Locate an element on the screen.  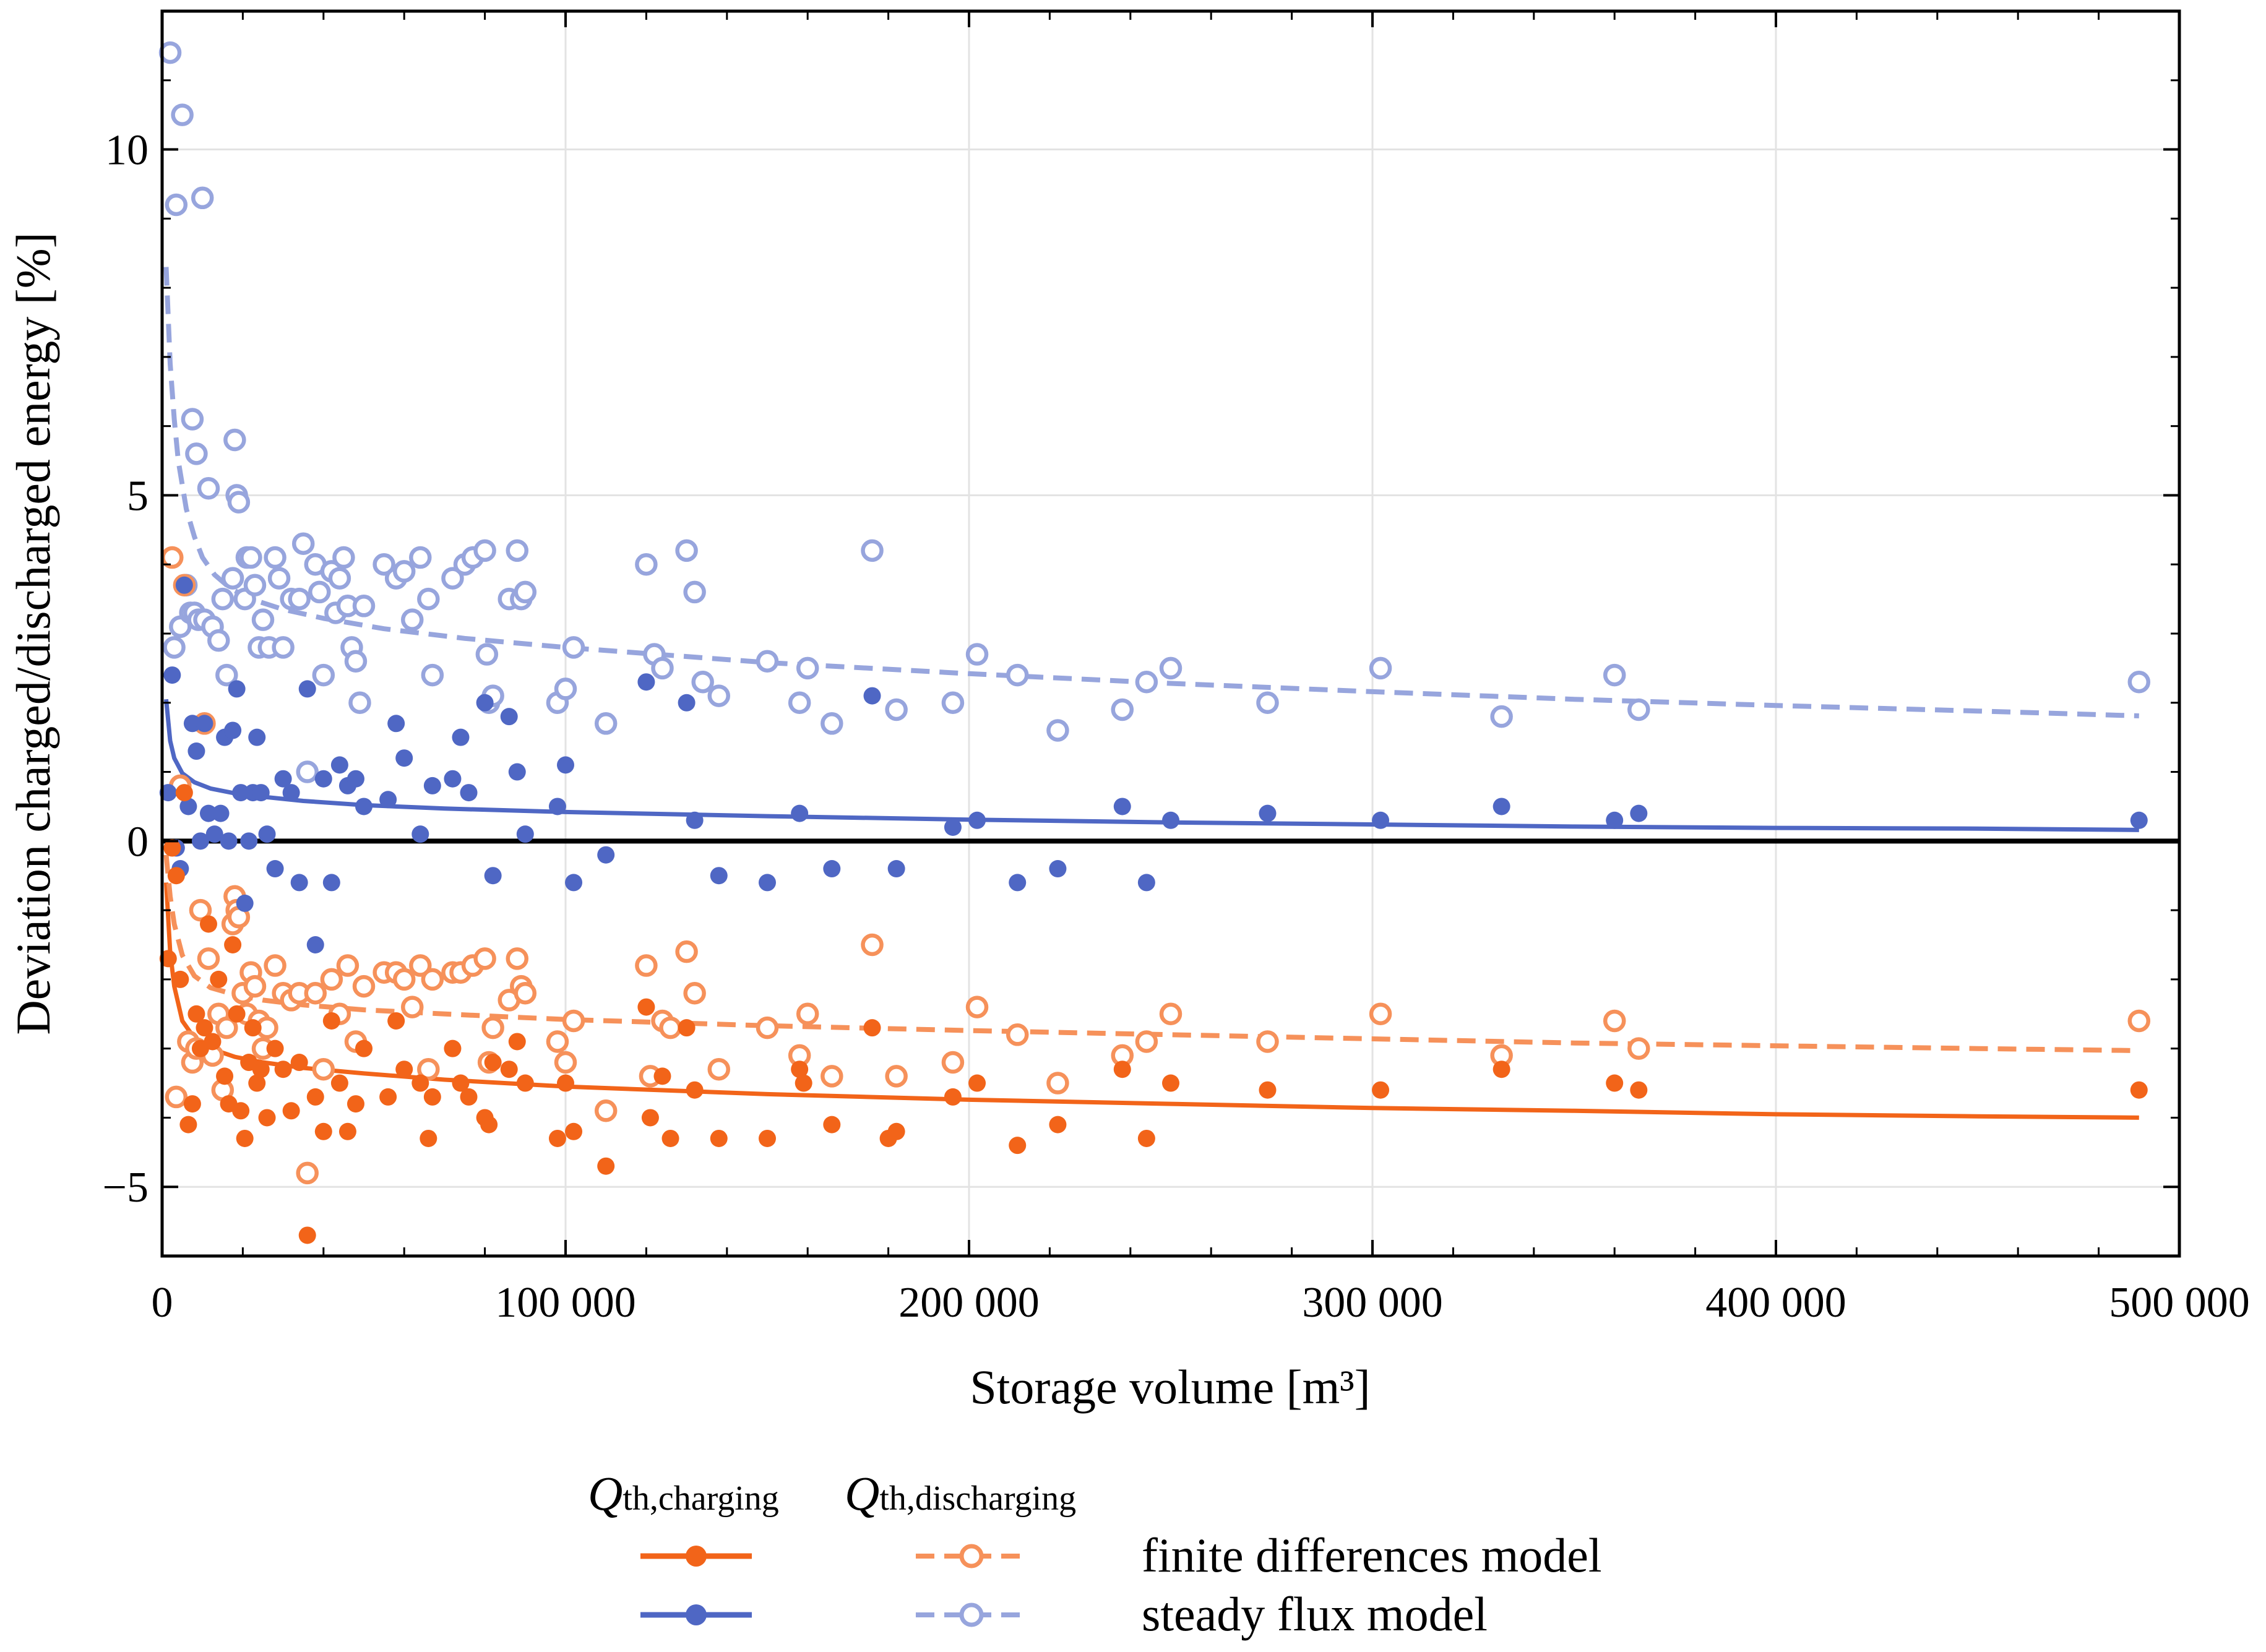
legend-fd-discharging-marker is located at coordinates (971, 1556).